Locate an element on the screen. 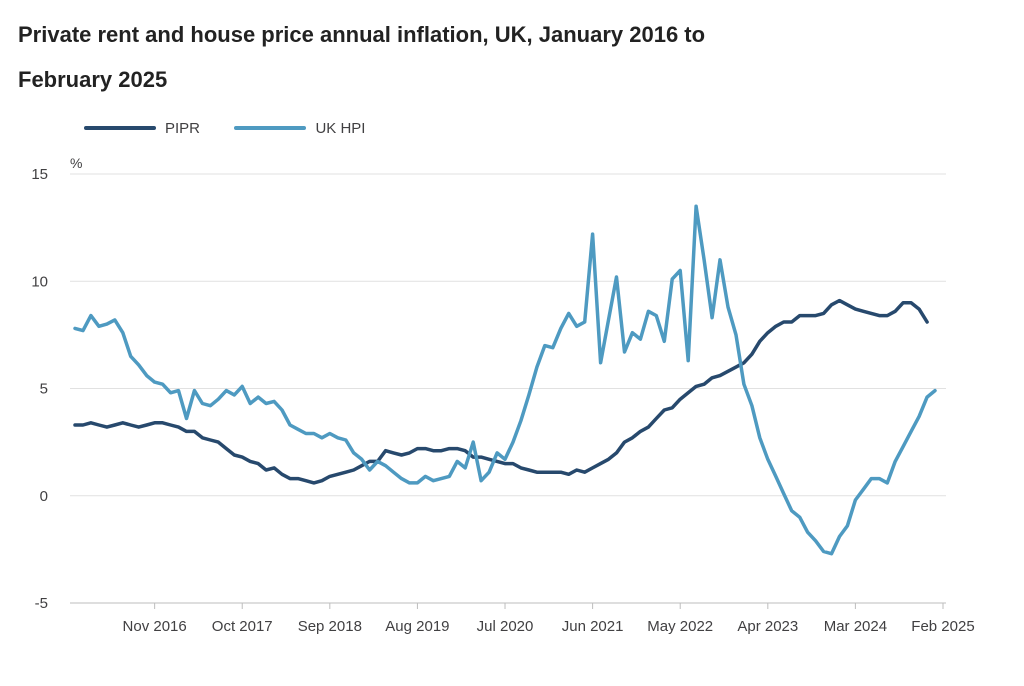 This screenshot has height=686, width=1024. x-tick-label: Jul 2020 is located at coordinates (505, 626).